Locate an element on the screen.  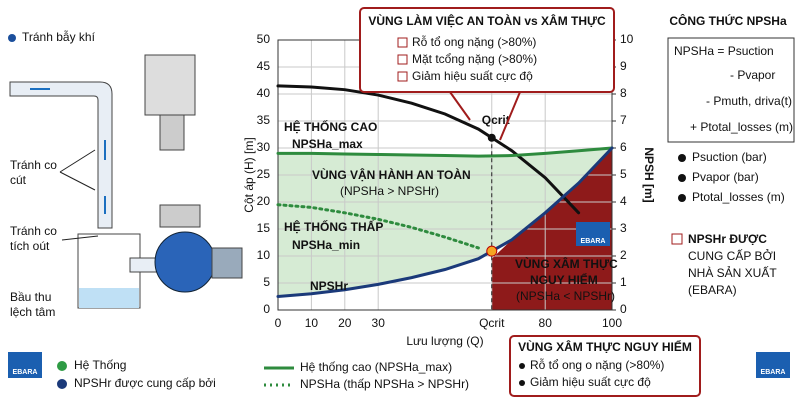
formula-line: + Ptotal_losses (m) is located at coordinates (741, 127).